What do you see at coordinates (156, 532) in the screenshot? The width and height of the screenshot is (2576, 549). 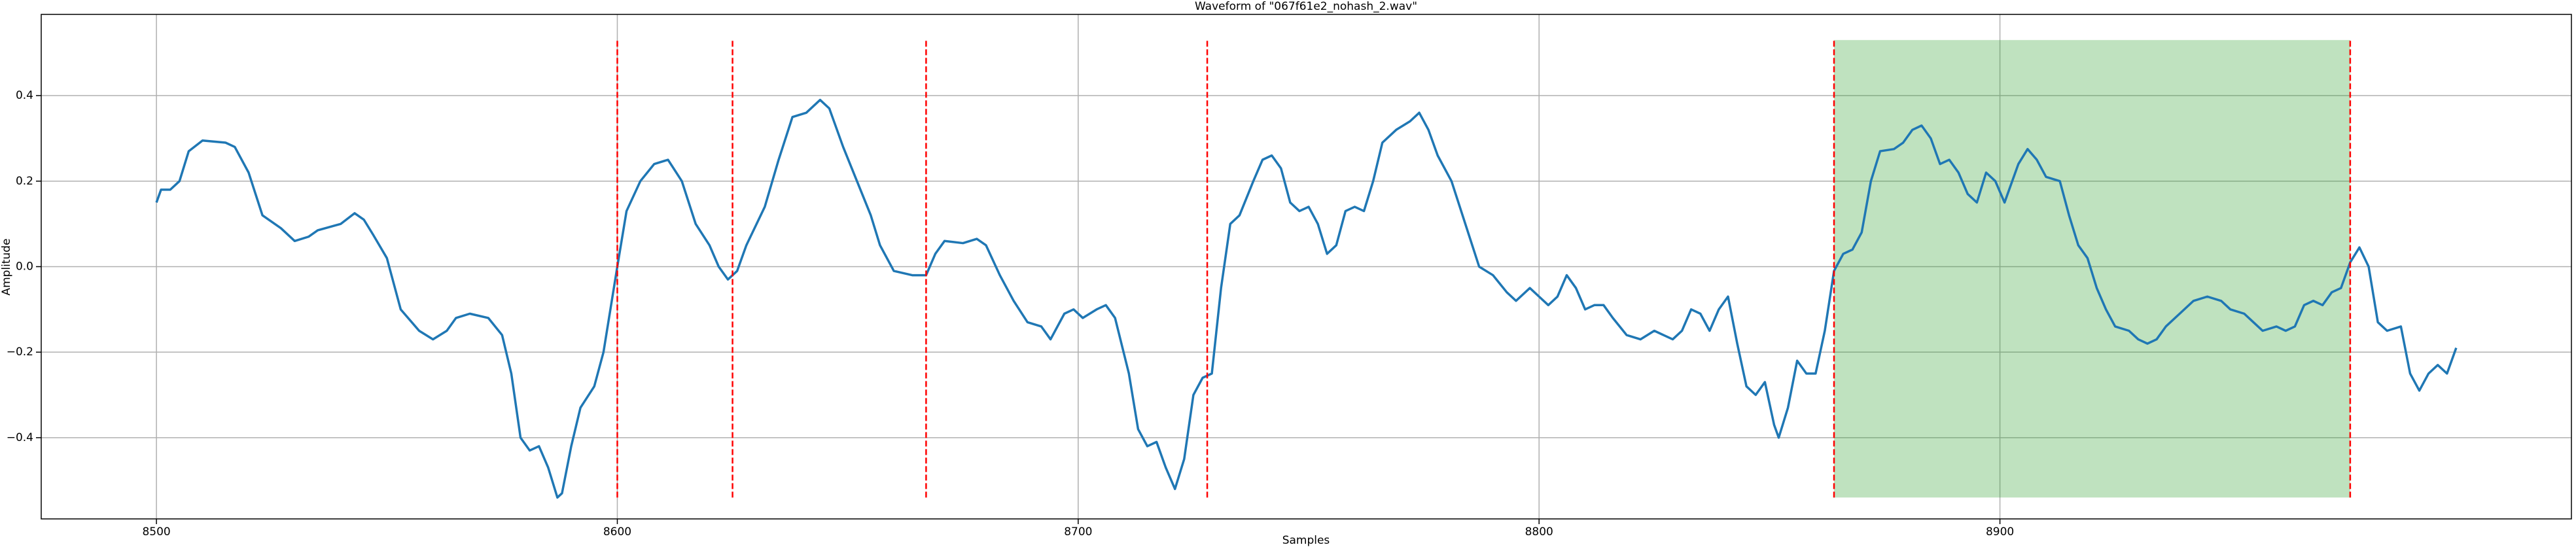 I see `x-tick-label: 8500` at bounding box center [156, 532].